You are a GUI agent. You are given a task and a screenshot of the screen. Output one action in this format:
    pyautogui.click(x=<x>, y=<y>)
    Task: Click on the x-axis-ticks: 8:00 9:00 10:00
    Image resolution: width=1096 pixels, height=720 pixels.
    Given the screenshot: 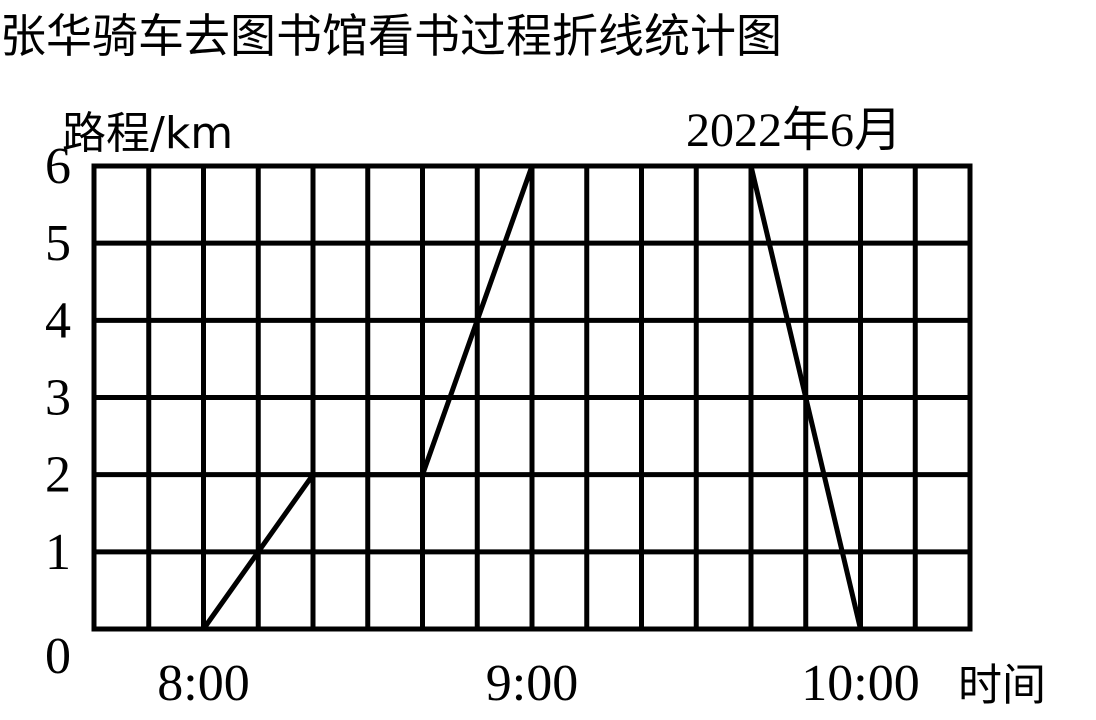 What is the action you would take?
    pyautogui.click(x=538, y=683)
    